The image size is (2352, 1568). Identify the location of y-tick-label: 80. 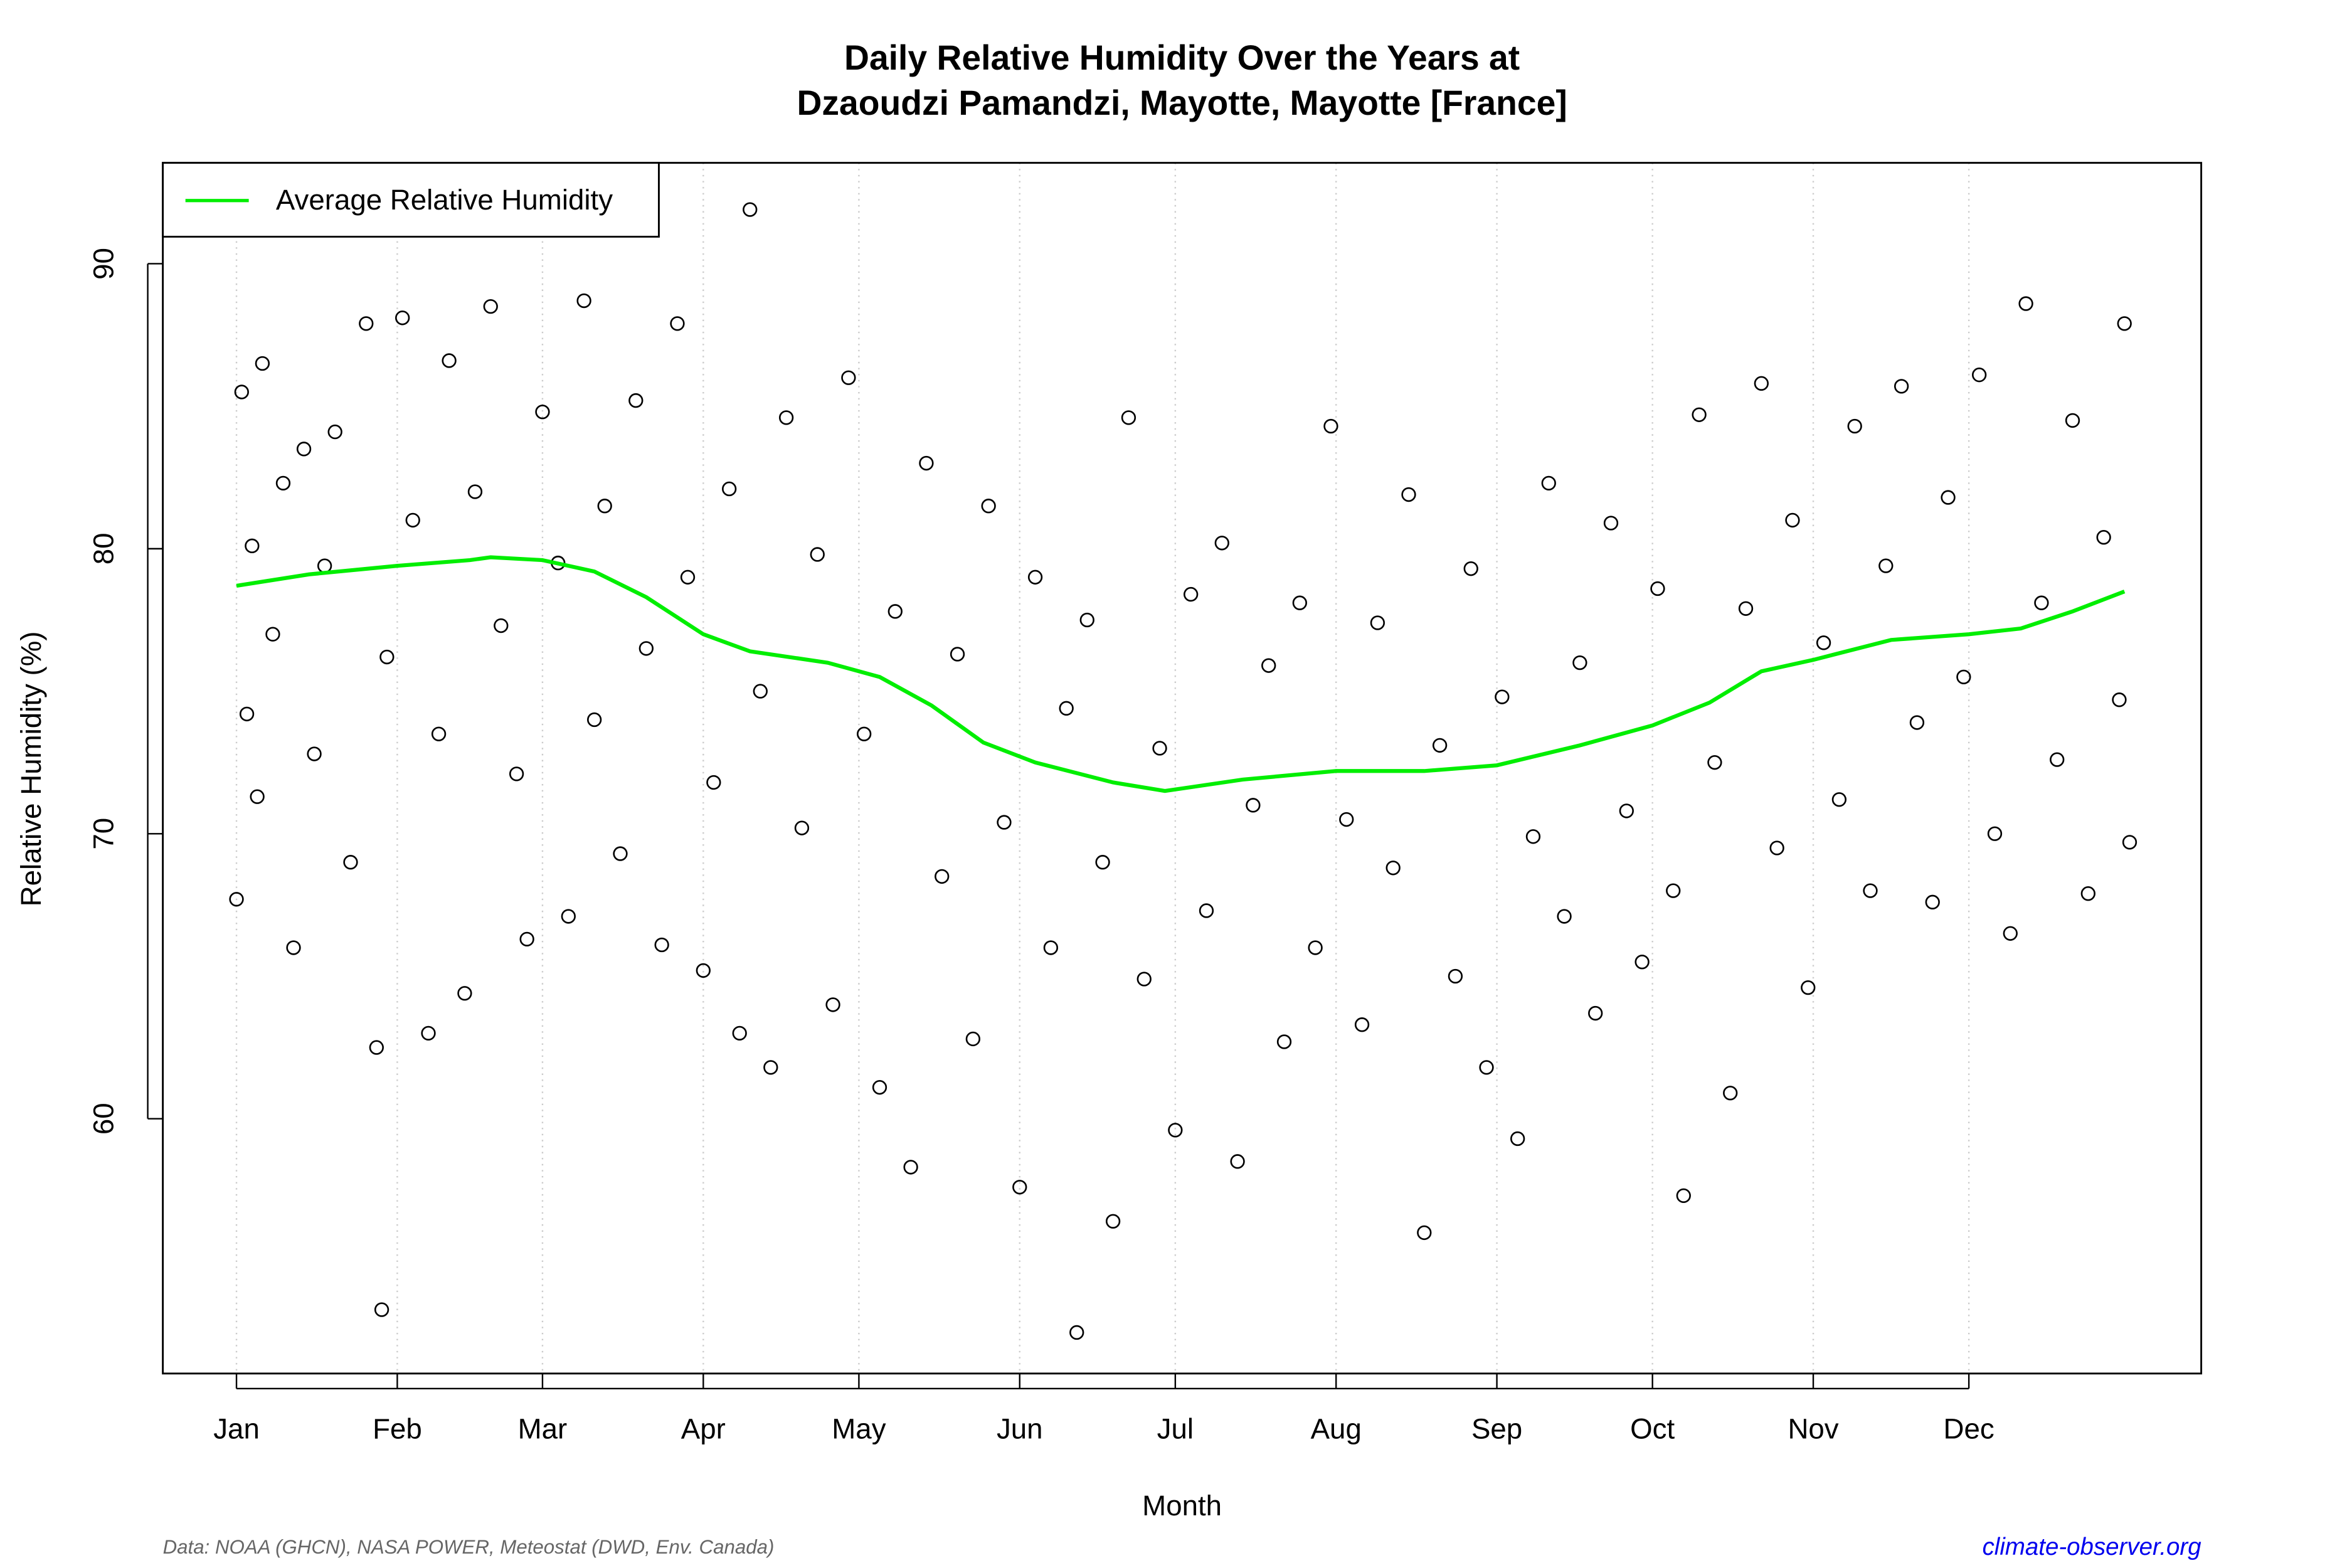
(103, 548).